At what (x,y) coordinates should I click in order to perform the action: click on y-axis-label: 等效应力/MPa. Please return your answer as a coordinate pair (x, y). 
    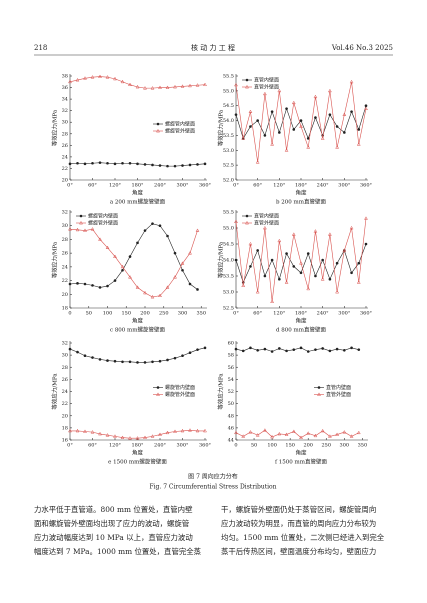
    Looking at the image, I should click on (221, 391).